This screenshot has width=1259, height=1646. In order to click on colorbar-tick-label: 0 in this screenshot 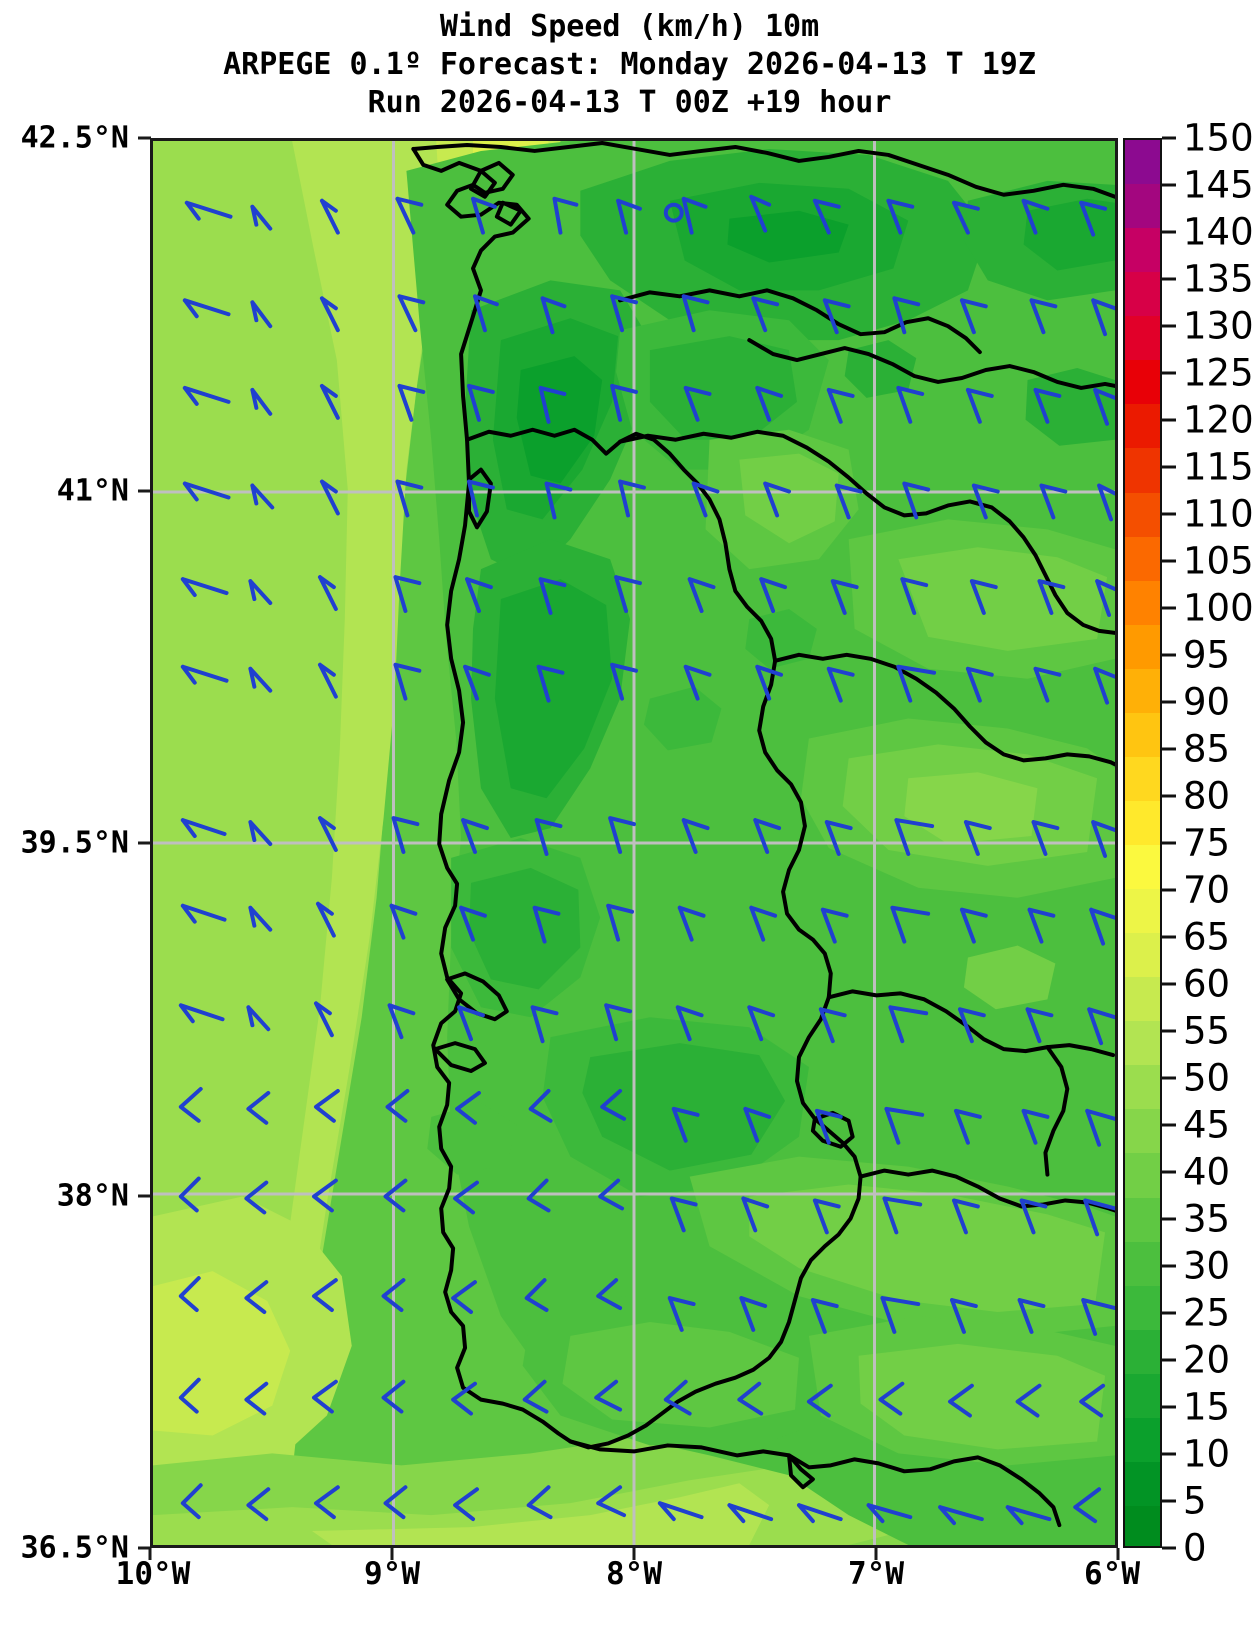, I will do `click(1195, 1548)`.